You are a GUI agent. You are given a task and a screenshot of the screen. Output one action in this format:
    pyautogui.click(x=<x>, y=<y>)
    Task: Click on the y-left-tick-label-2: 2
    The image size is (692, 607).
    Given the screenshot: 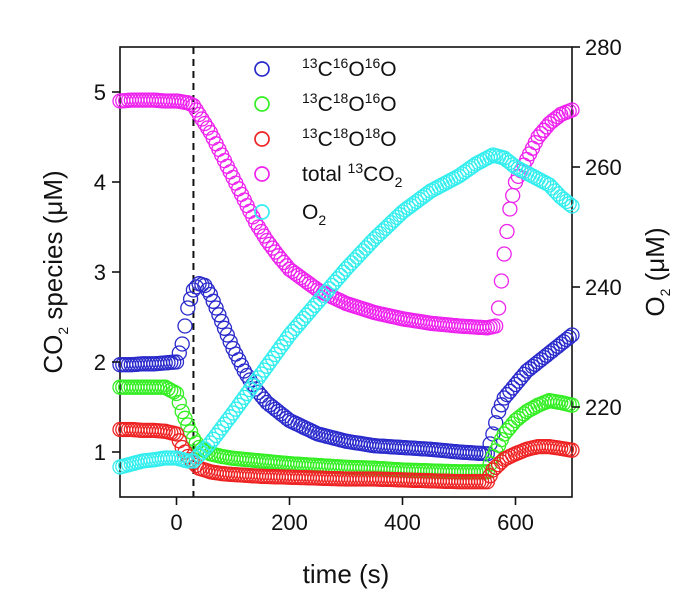 What is the action you would take?
    pyautogui.click(x=100, y=362)
    